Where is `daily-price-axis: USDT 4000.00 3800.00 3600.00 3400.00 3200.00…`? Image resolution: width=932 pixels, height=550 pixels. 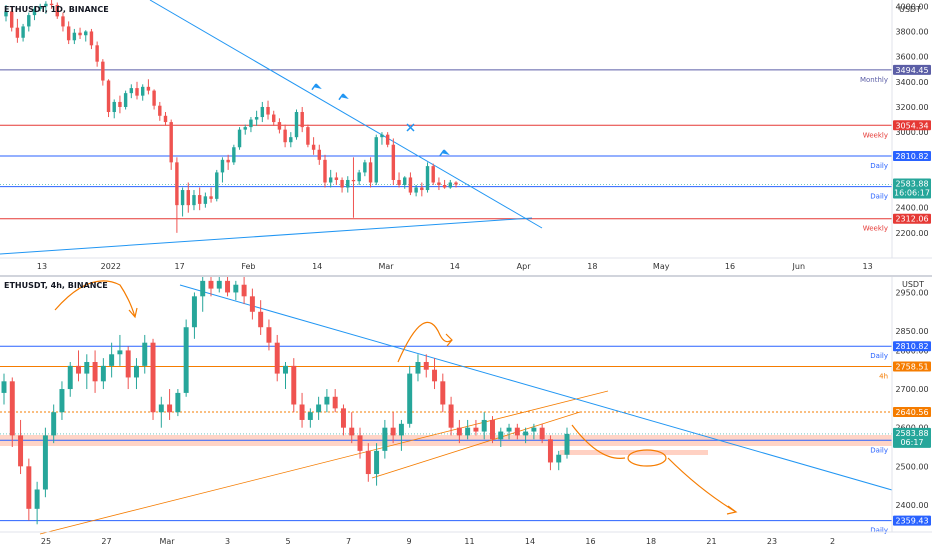
daily-price-axis: USDT 4000.00 3800.00 3600.00 3400.00 3200.00… is located at coordinates (911, 129).